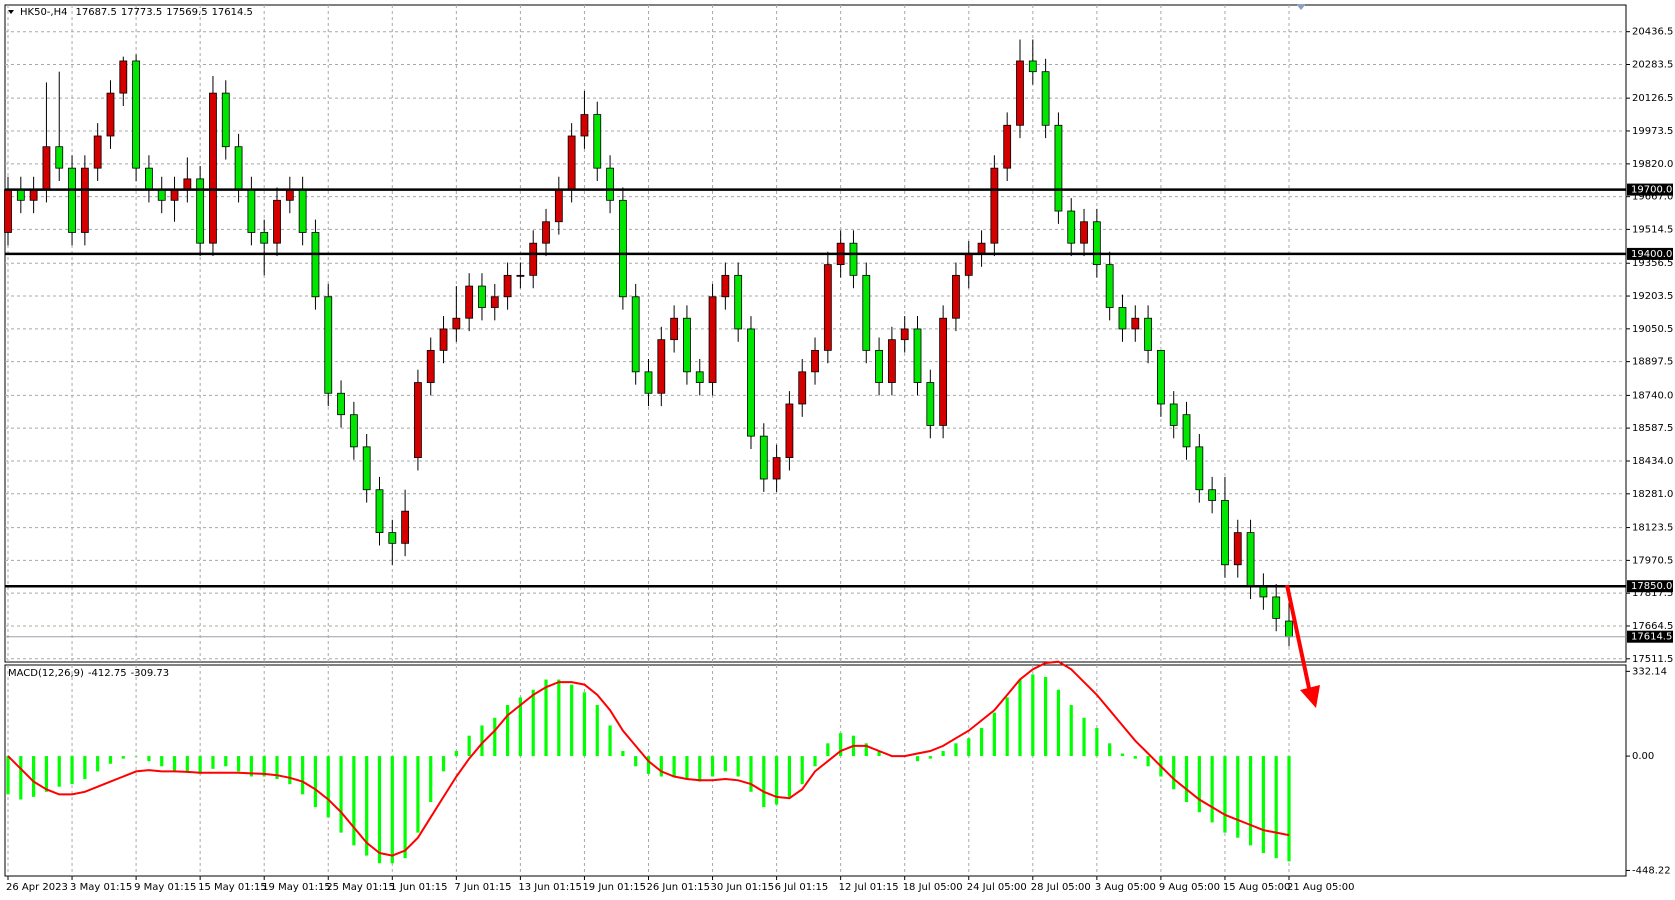 This screenshot has width=1675, height=900. Describe the element at coordinates (1256, 887) in the screenshot. I see `x-tick-label: 15 Aug 05:00` at that location.